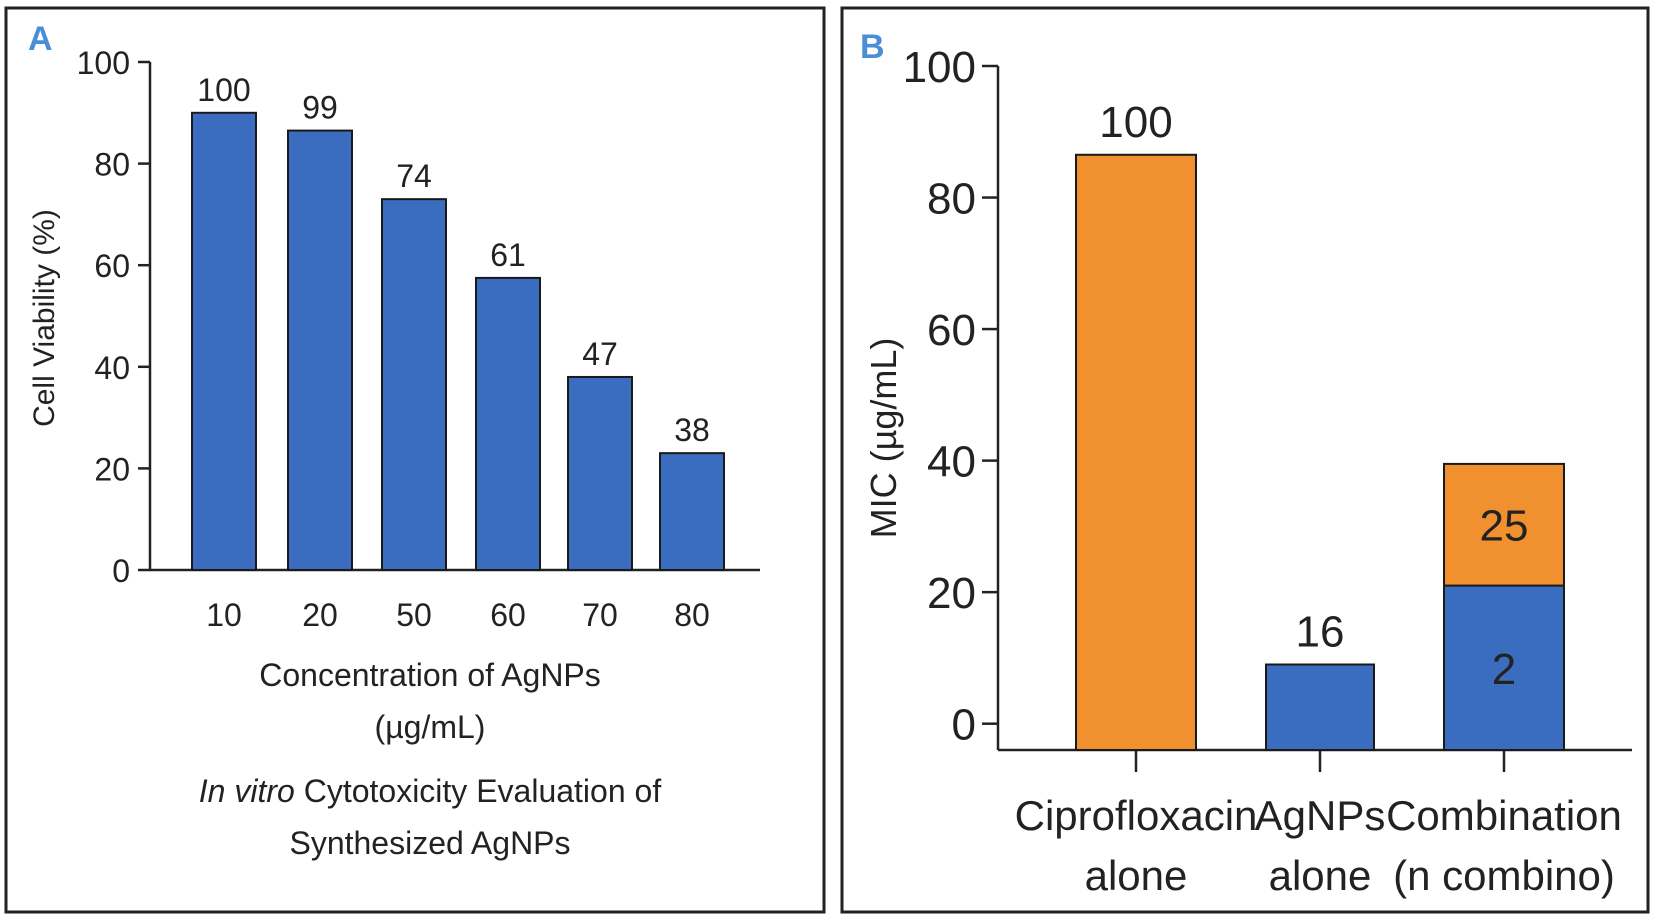 The width and height of the screenshot is (1654, 921). What do you see at coordinates (508, 255) in the screenshot?
I see `a-bar-value-label: 61` at bounding box center [508, 255].